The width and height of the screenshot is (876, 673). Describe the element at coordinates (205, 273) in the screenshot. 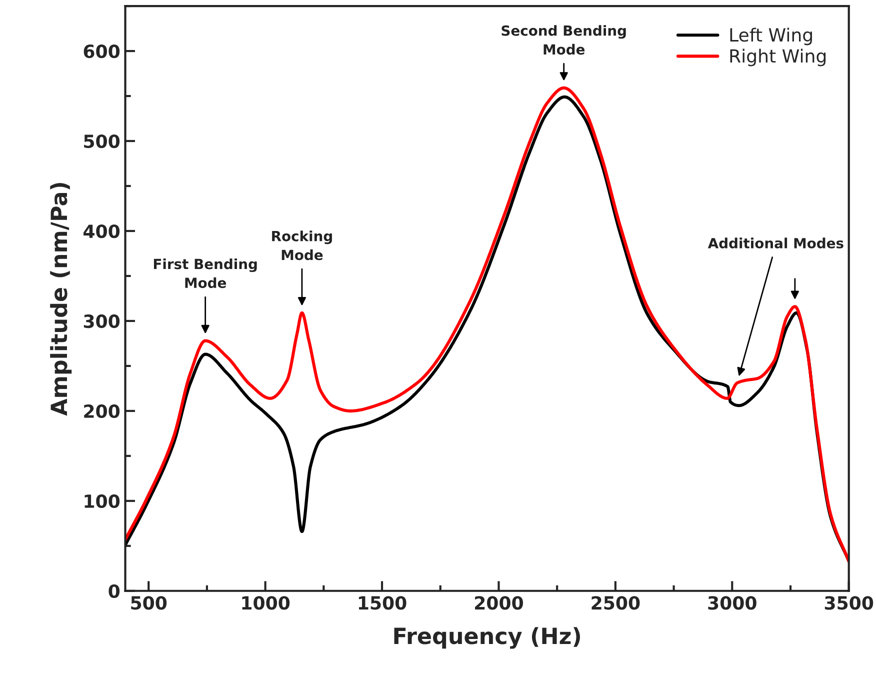

I see `annotation: First Bending Mode` at that location.